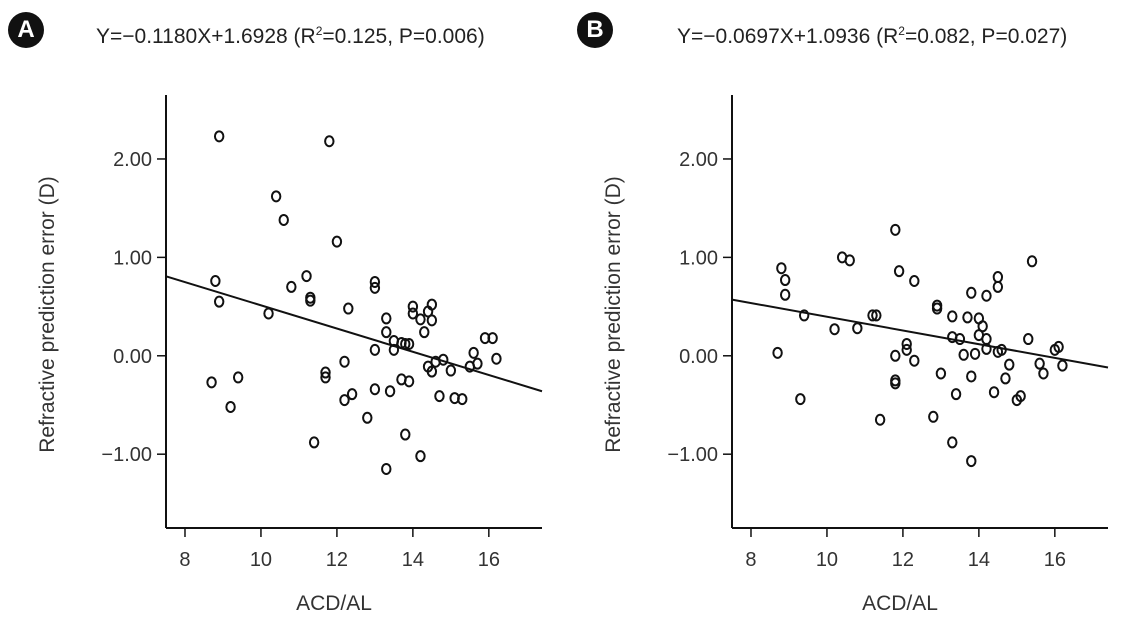  What do you see at coordinates (595, 30) in the screenshot?
I see `panel-label-b: B` at bounding box center [595, 30].